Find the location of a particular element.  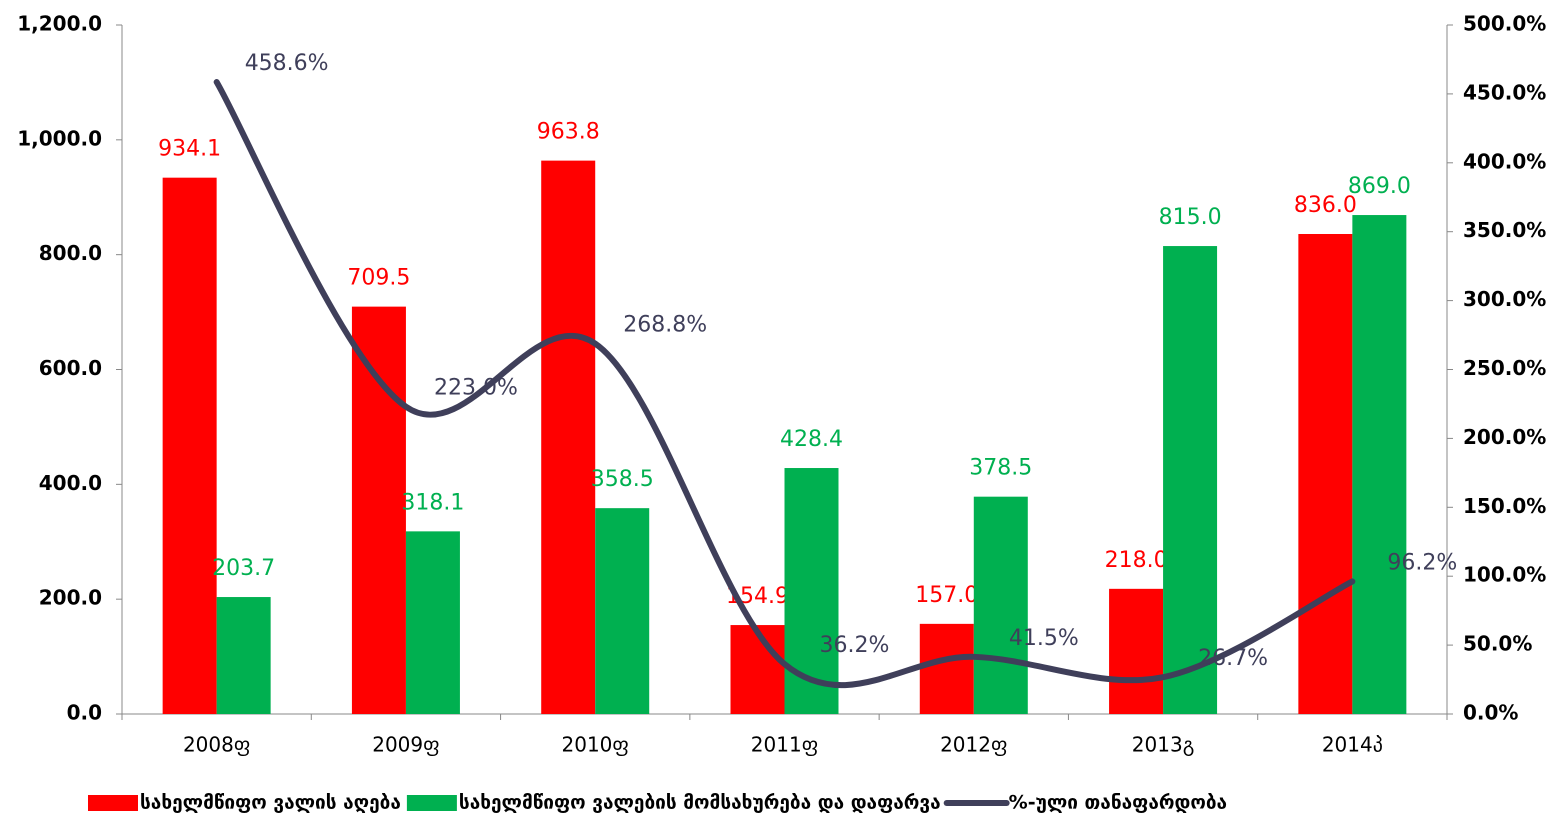

y2-tick-label: 450.0% is located at coordinates (1504, 92).